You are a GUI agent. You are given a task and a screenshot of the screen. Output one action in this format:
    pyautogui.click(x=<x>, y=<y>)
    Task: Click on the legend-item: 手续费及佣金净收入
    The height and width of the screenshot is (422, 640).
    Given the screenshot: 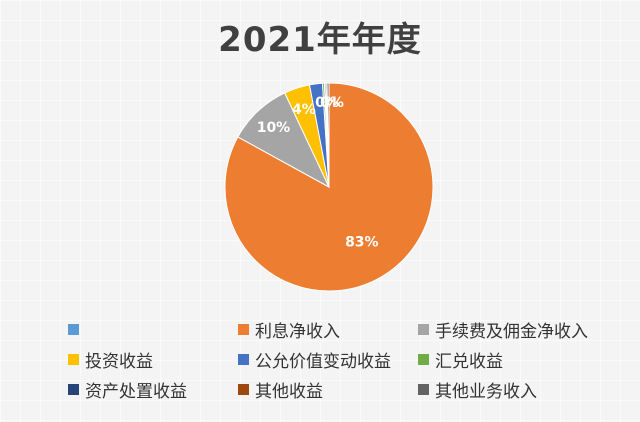 What is the action you would take?
    pyautogui.click(x=518, y=330)
    